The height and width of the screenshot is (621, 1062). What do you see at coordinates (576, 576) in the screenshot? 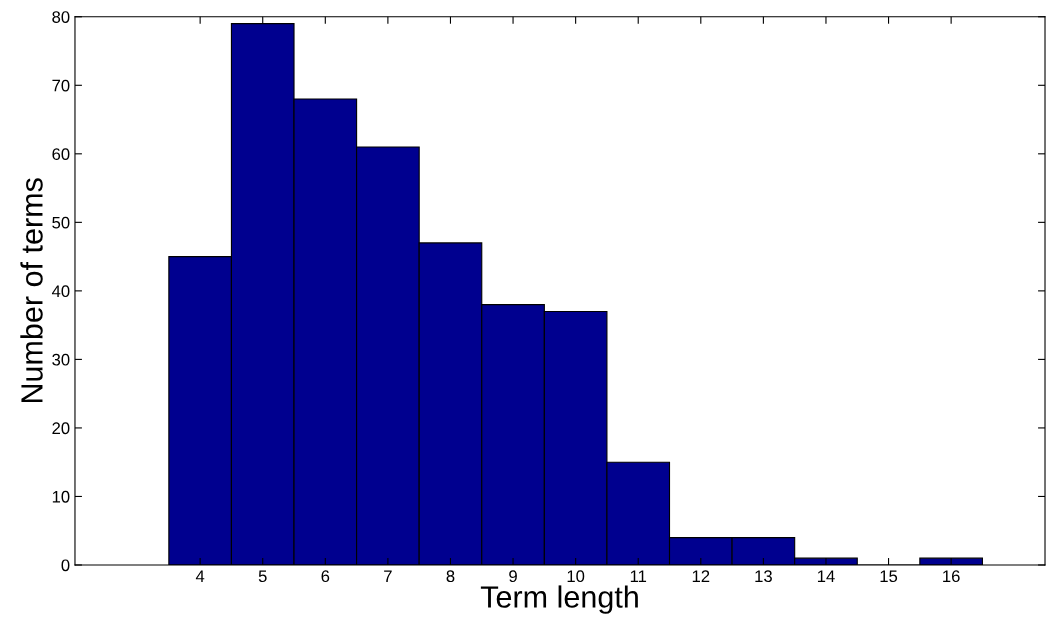
I see `x-tick-label: 10` at bounding box center [576, 576].